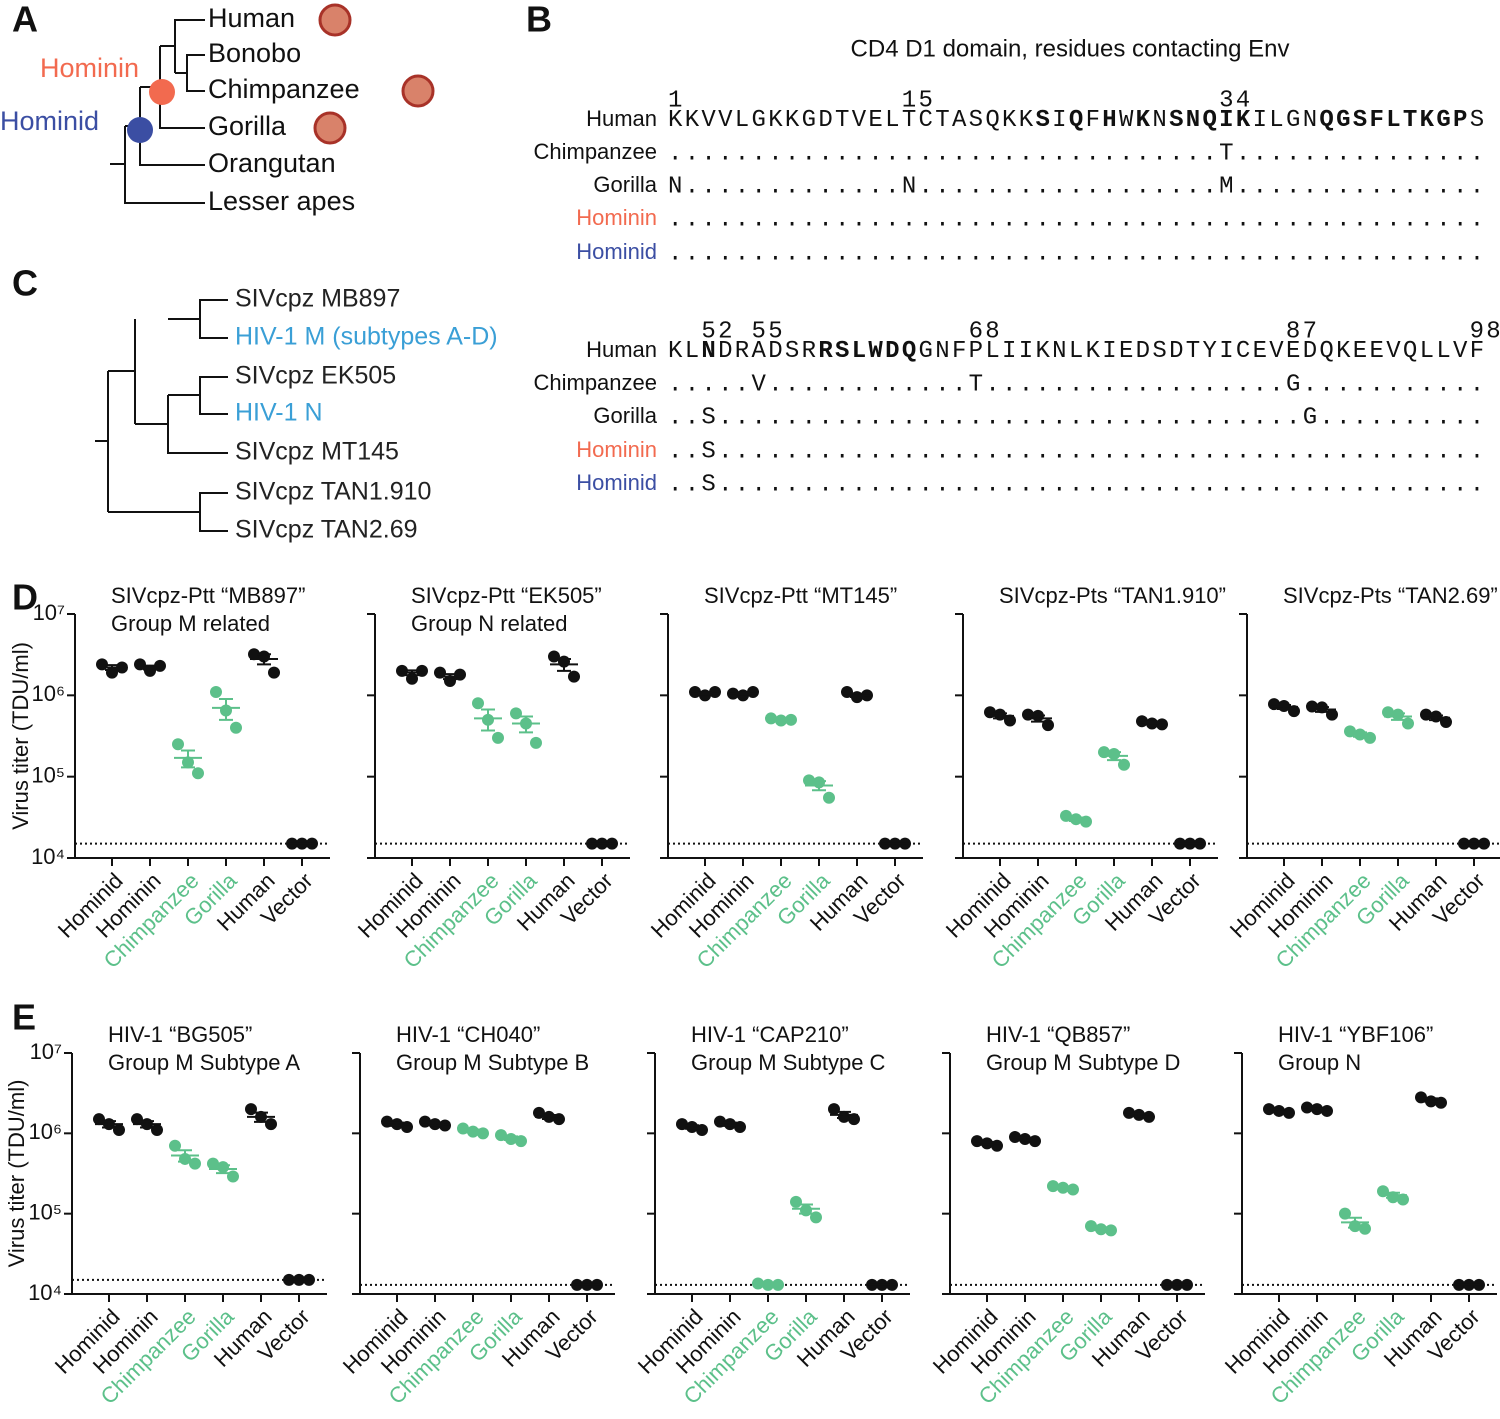 This screenshot has height=1419, width=1500. I want to click on position-number: 98, so click(1485, 331).